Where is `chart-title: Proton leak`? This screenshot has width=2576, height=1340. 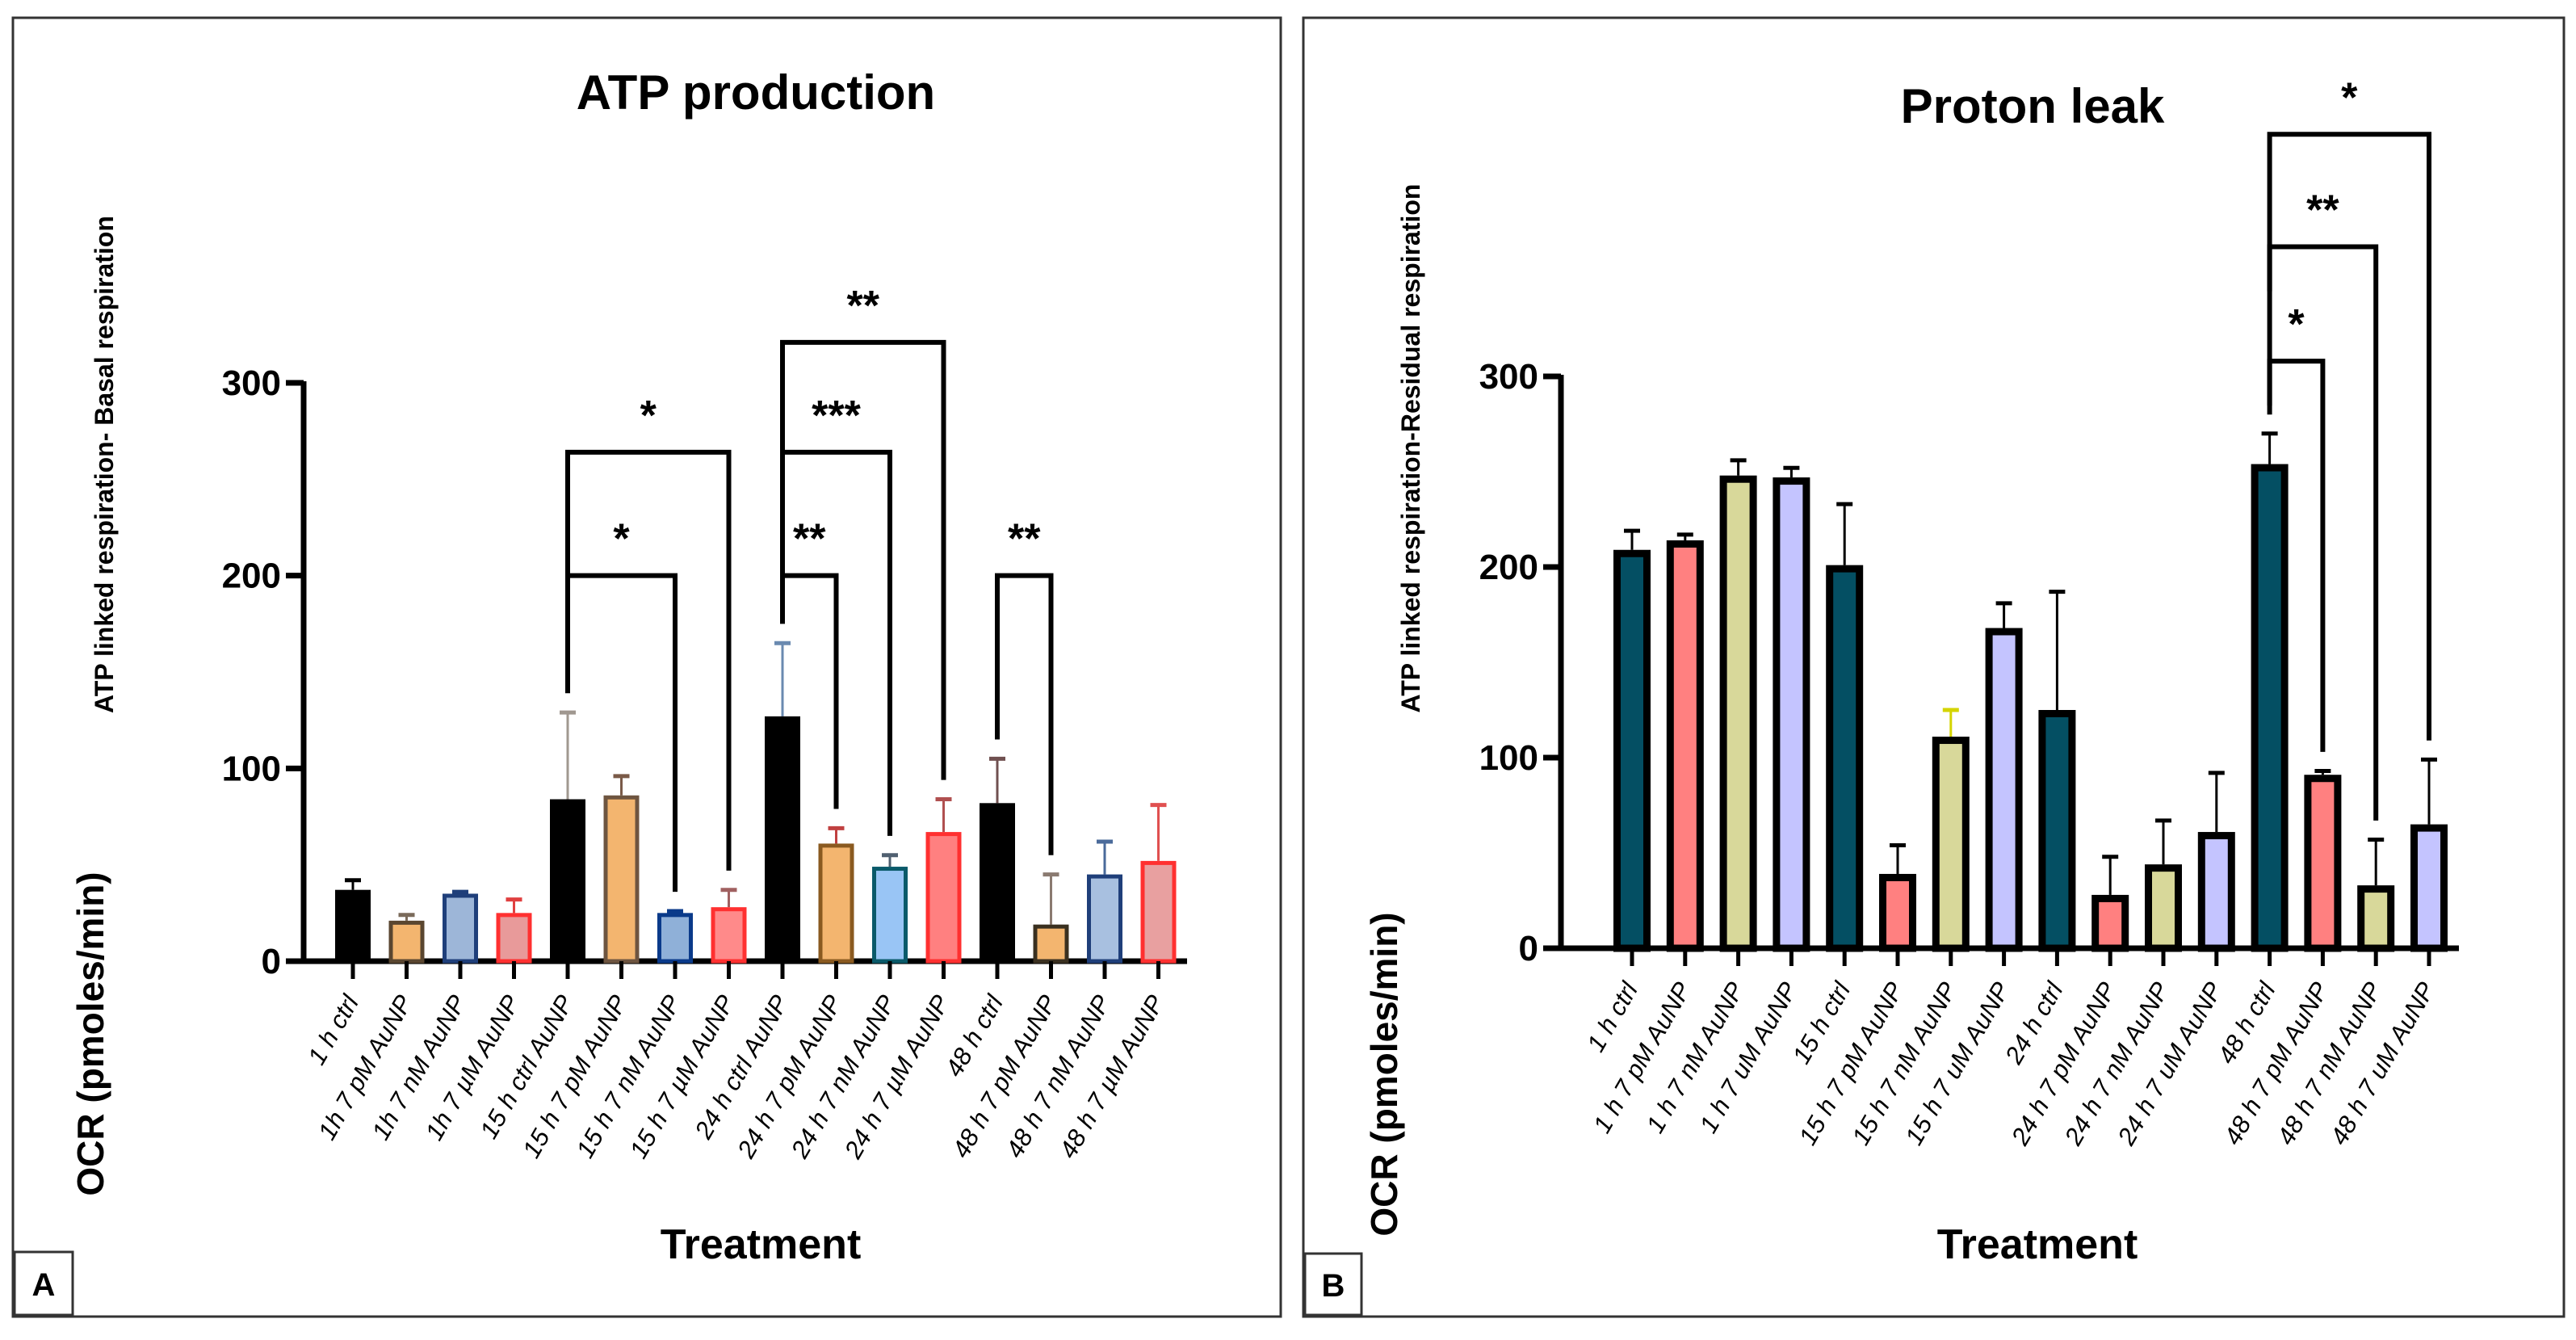
chart-title: Proton leak is located at coordinates (2033, 106).